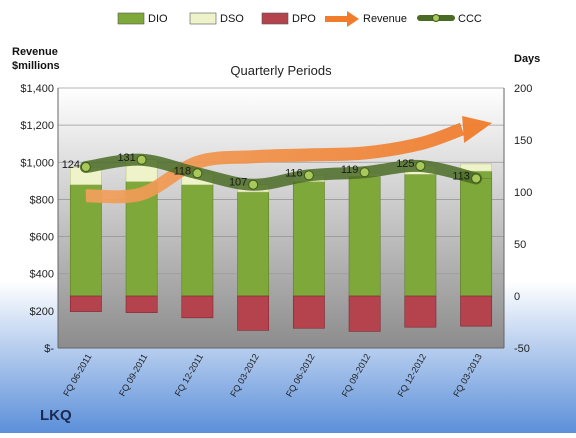 Image resolution: width=576 pixels, height=438 pixels. What do you see at coordinates (37, 89) in the screenshot?
I see `left-tick-label: $1,400` at bounding box center [37, 89].